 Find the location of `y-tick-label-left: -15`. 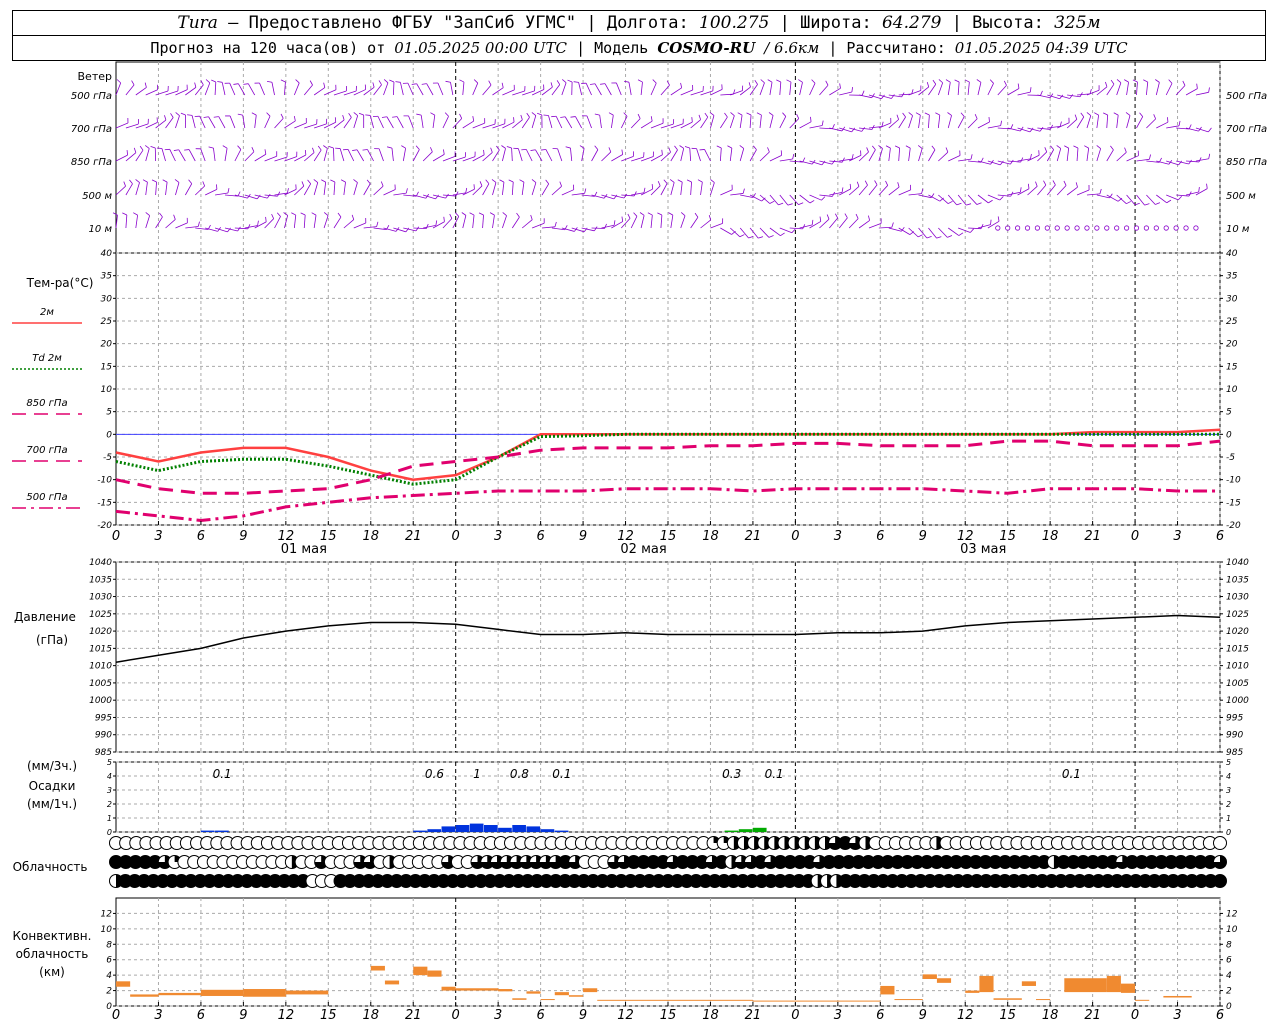

y-tick-label-left: -15 is located at coordinates (104, 503).